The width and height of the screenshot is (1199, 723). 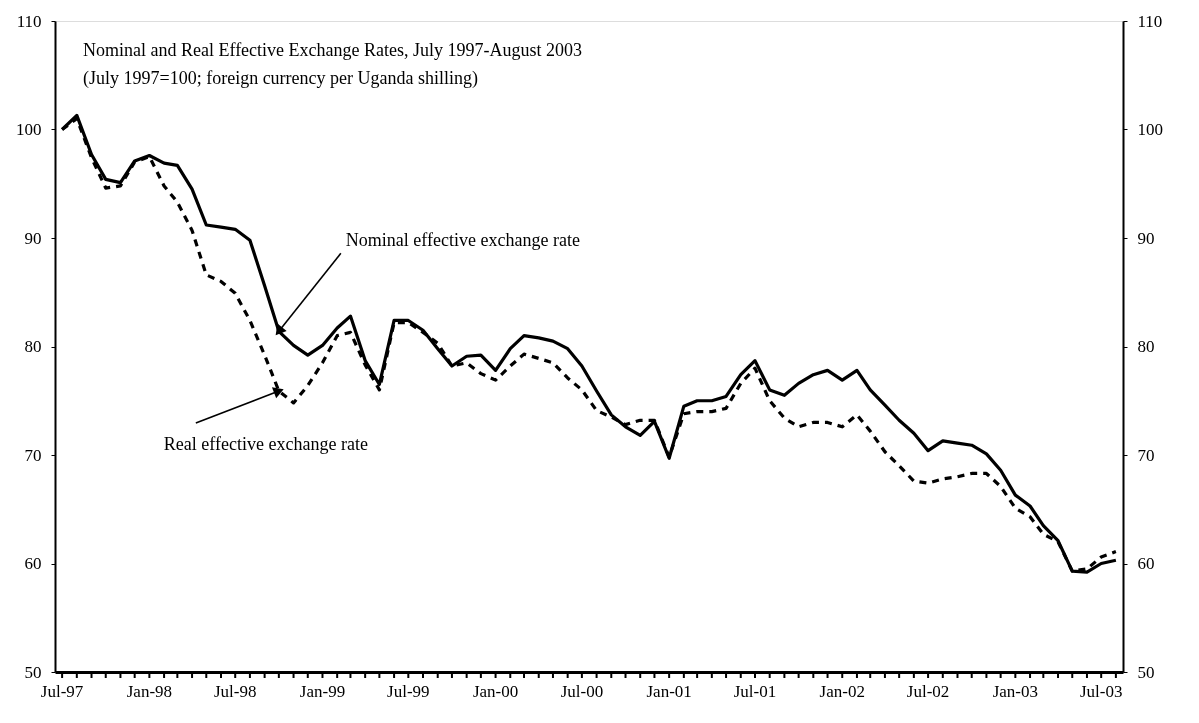 What do you see at coordinates (1146, 455) in the screenshot?
I see `y2-tick-label: 70` at bounding box center [1146, 455].